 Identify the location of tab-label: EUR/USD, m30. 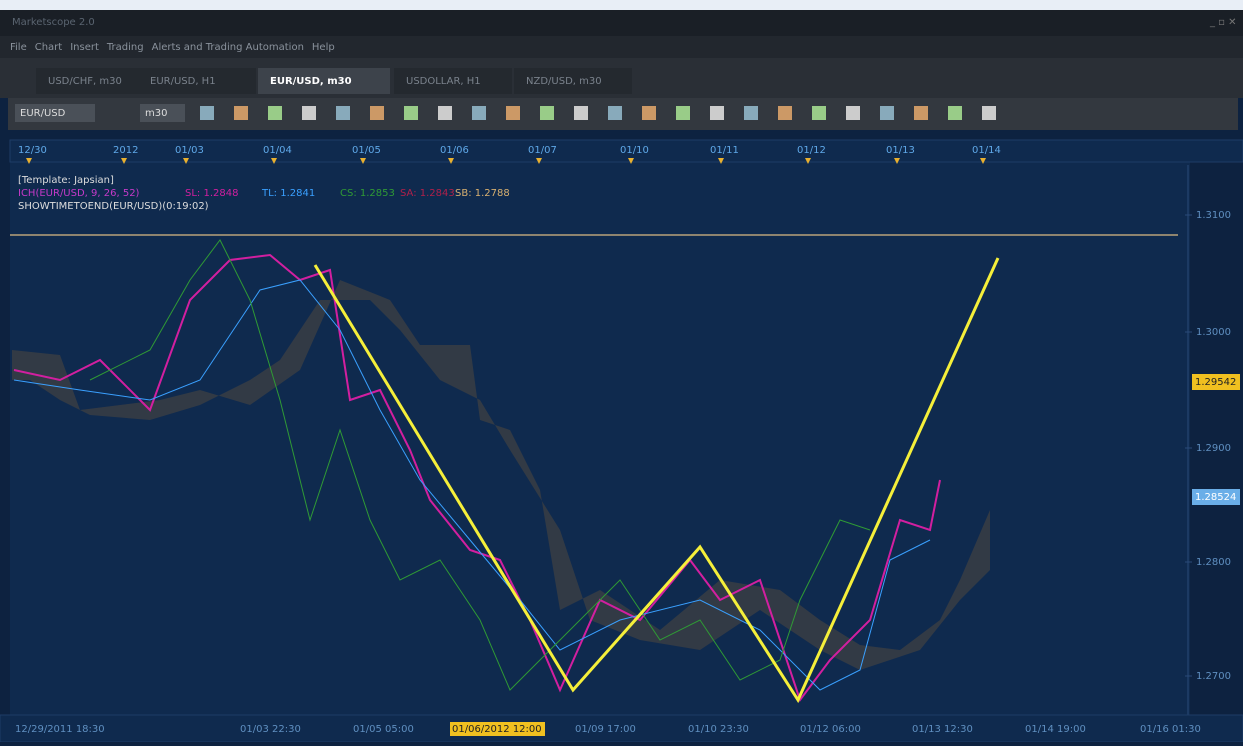
(311, 81).